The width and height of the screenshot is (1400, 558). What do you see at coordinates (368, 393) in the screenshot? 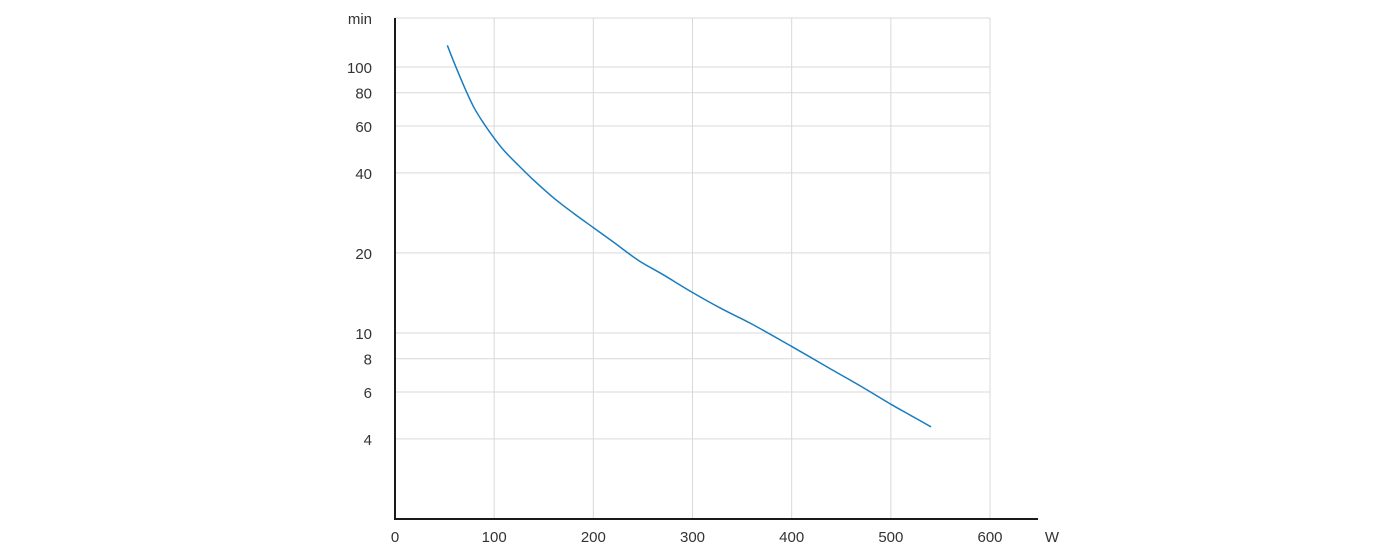
I see `y-tick-label: 6` at bounding box center [368, 393].